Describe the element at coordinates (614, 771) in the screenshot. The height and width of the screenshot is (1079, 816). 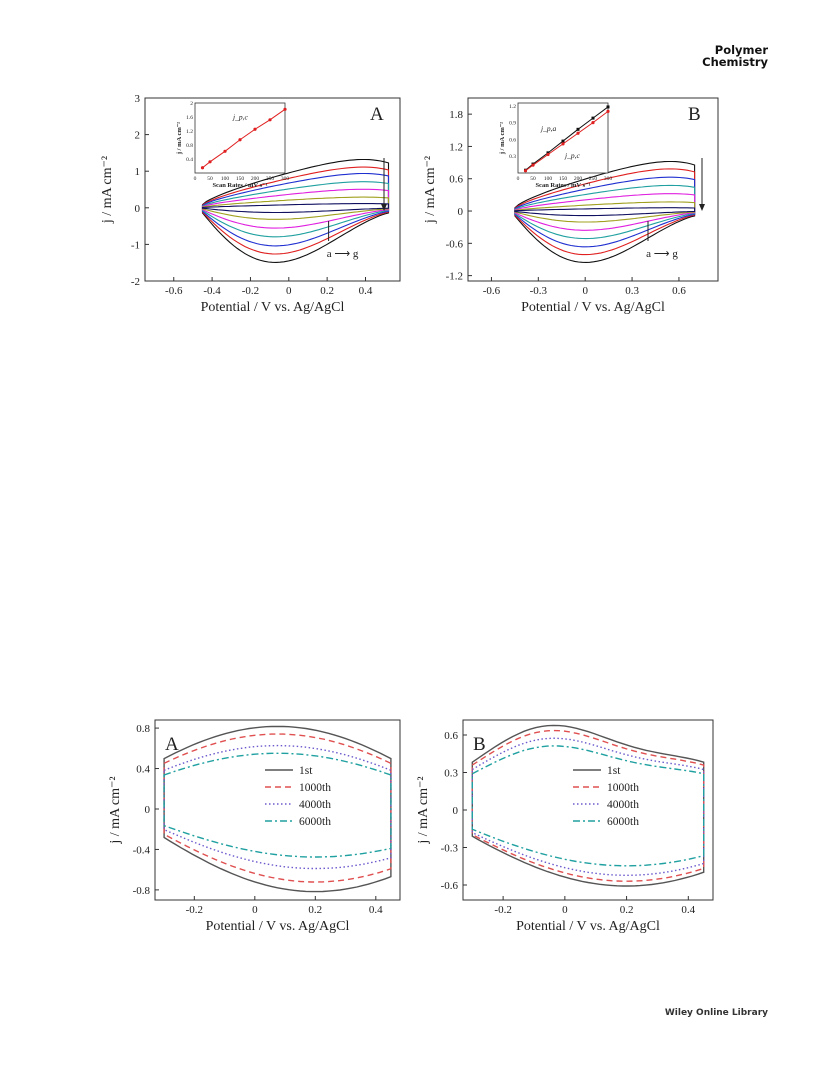
I see `legend-label: 1st` at that location.